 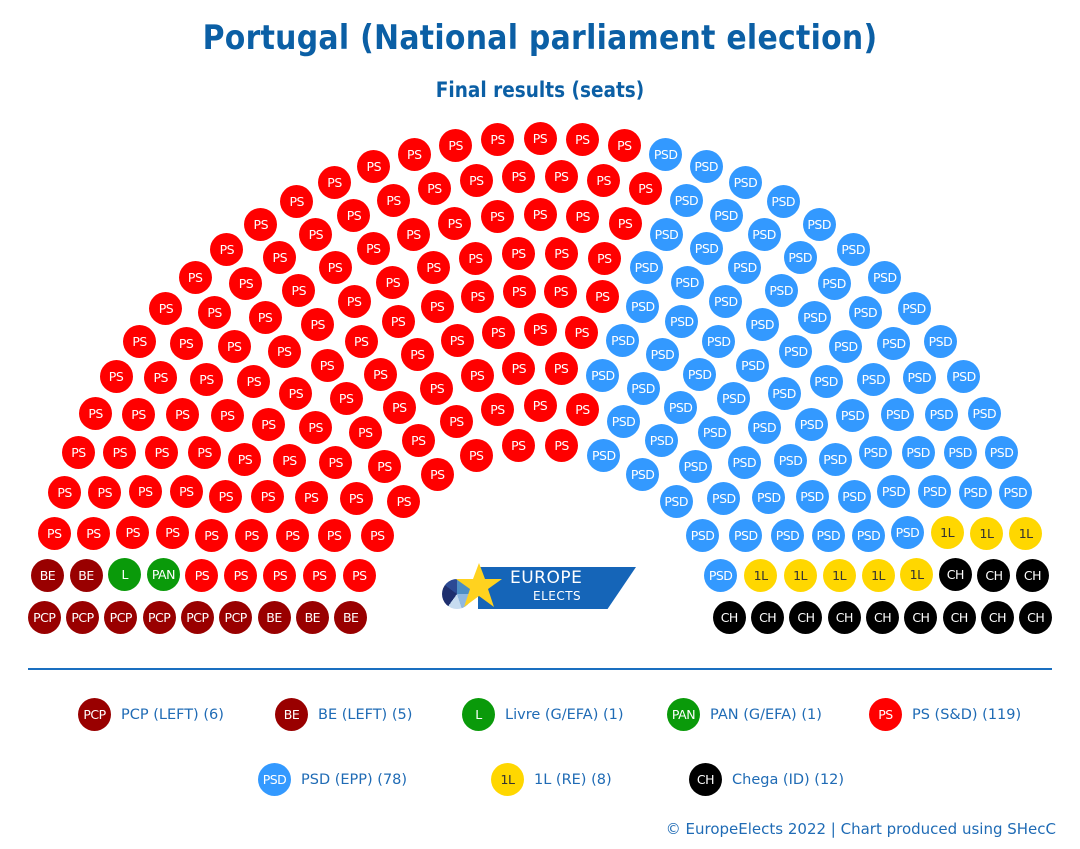 What do you see at coordinates (683, 714) in the screenshot?
I see `legend-dot-pan: PAN` at bounding box center [683, 714].